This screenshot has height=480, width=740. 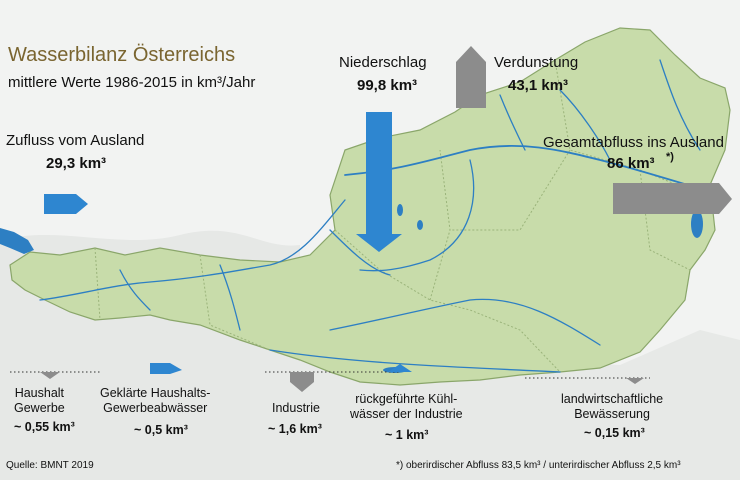 What do you see at coordinates (614, 433) in the screenshot?
I see `irrigation-value: ~ 0,15 km³` at bounding box center [614, 433].